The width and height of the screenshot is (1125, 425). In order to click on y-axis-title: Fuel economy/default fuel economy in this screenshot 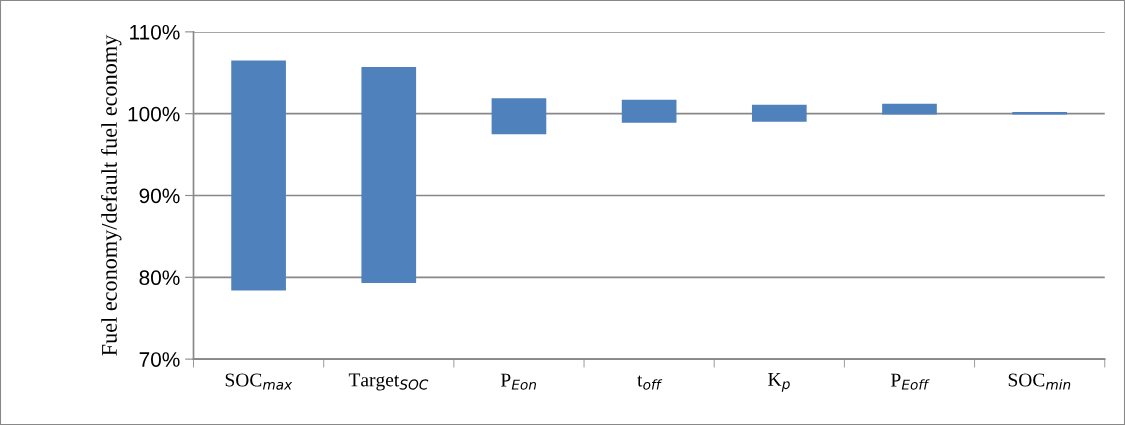, I will do `click(111, 195)`.